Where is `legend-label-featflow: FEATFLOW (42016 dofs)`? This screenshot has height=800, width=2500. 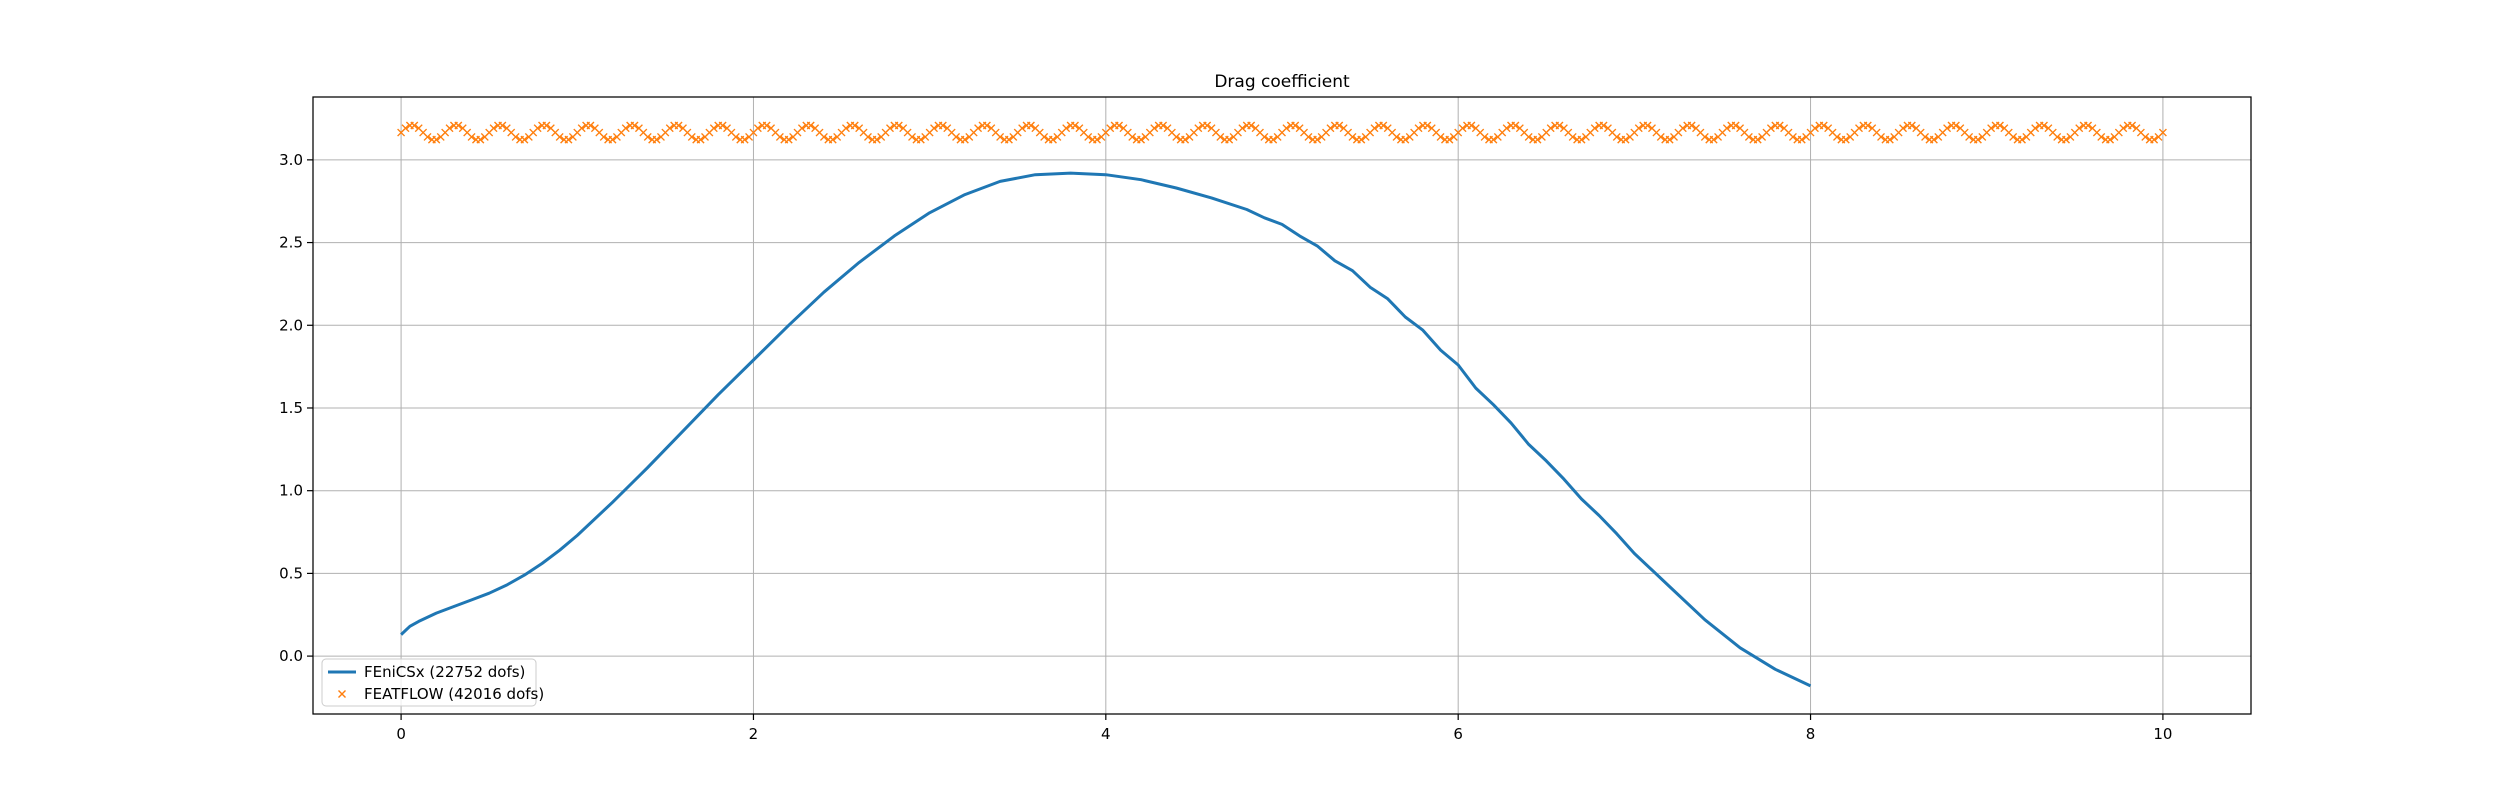 legend-label-featflow: FEATFLOW (42016 dofs) is located at coordinates (454, 694).